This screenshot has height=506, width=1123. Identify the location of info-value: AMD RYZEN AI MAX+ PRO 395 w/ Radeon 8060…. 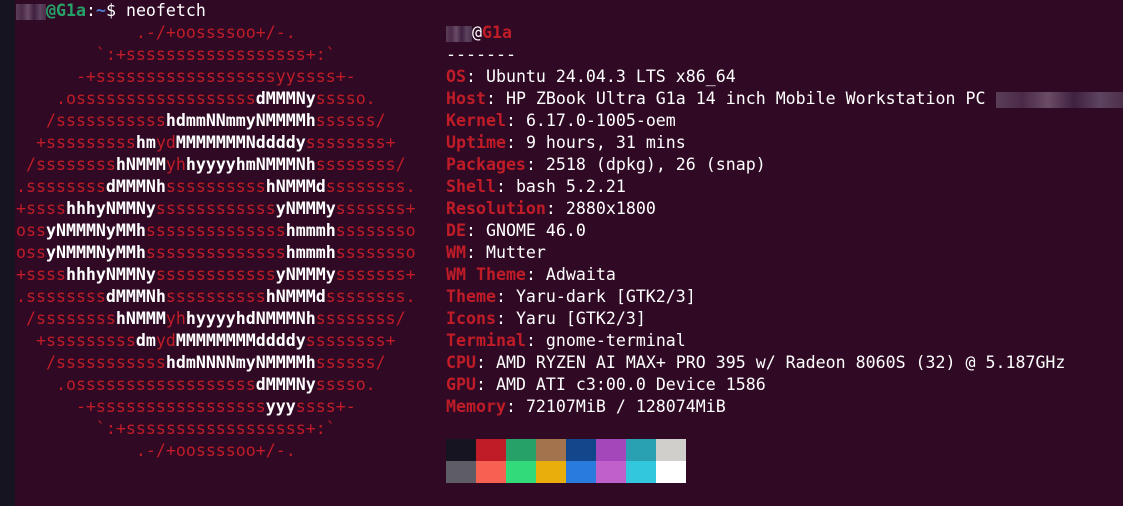
(780, 362).